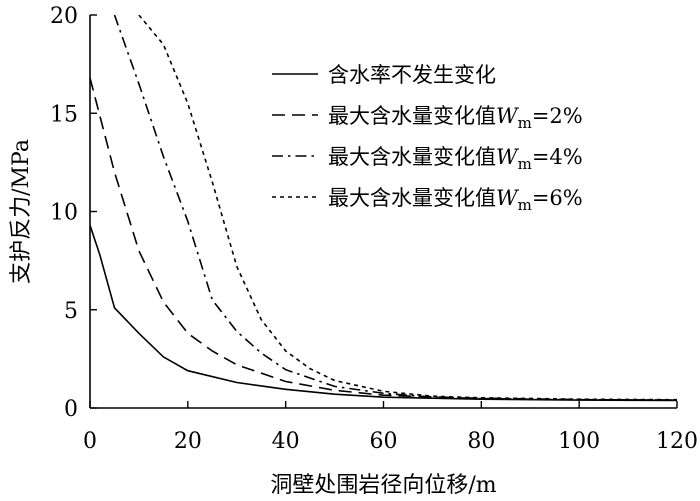 The width and height of the screenshot is (700, 501). What do you see at coordinates (481, 441) in the screenshot?
I see `x-tick-label: 80` at bounding box center [481, 441].